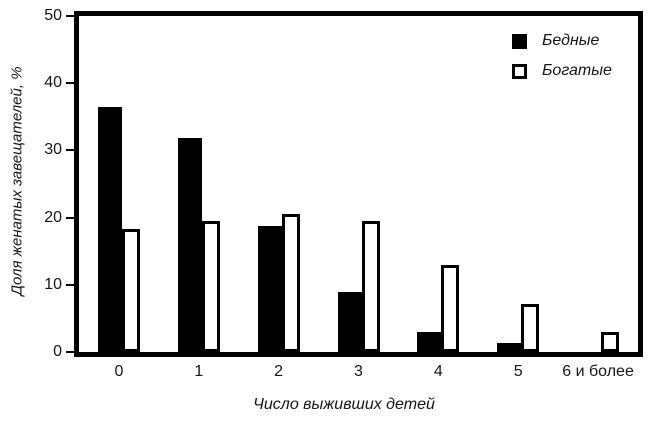 This screenshot has width=652, height=428. Describe the element at coordinates (199, 371) in the screenshot. I see `x-category-label-1: 1` at that location.